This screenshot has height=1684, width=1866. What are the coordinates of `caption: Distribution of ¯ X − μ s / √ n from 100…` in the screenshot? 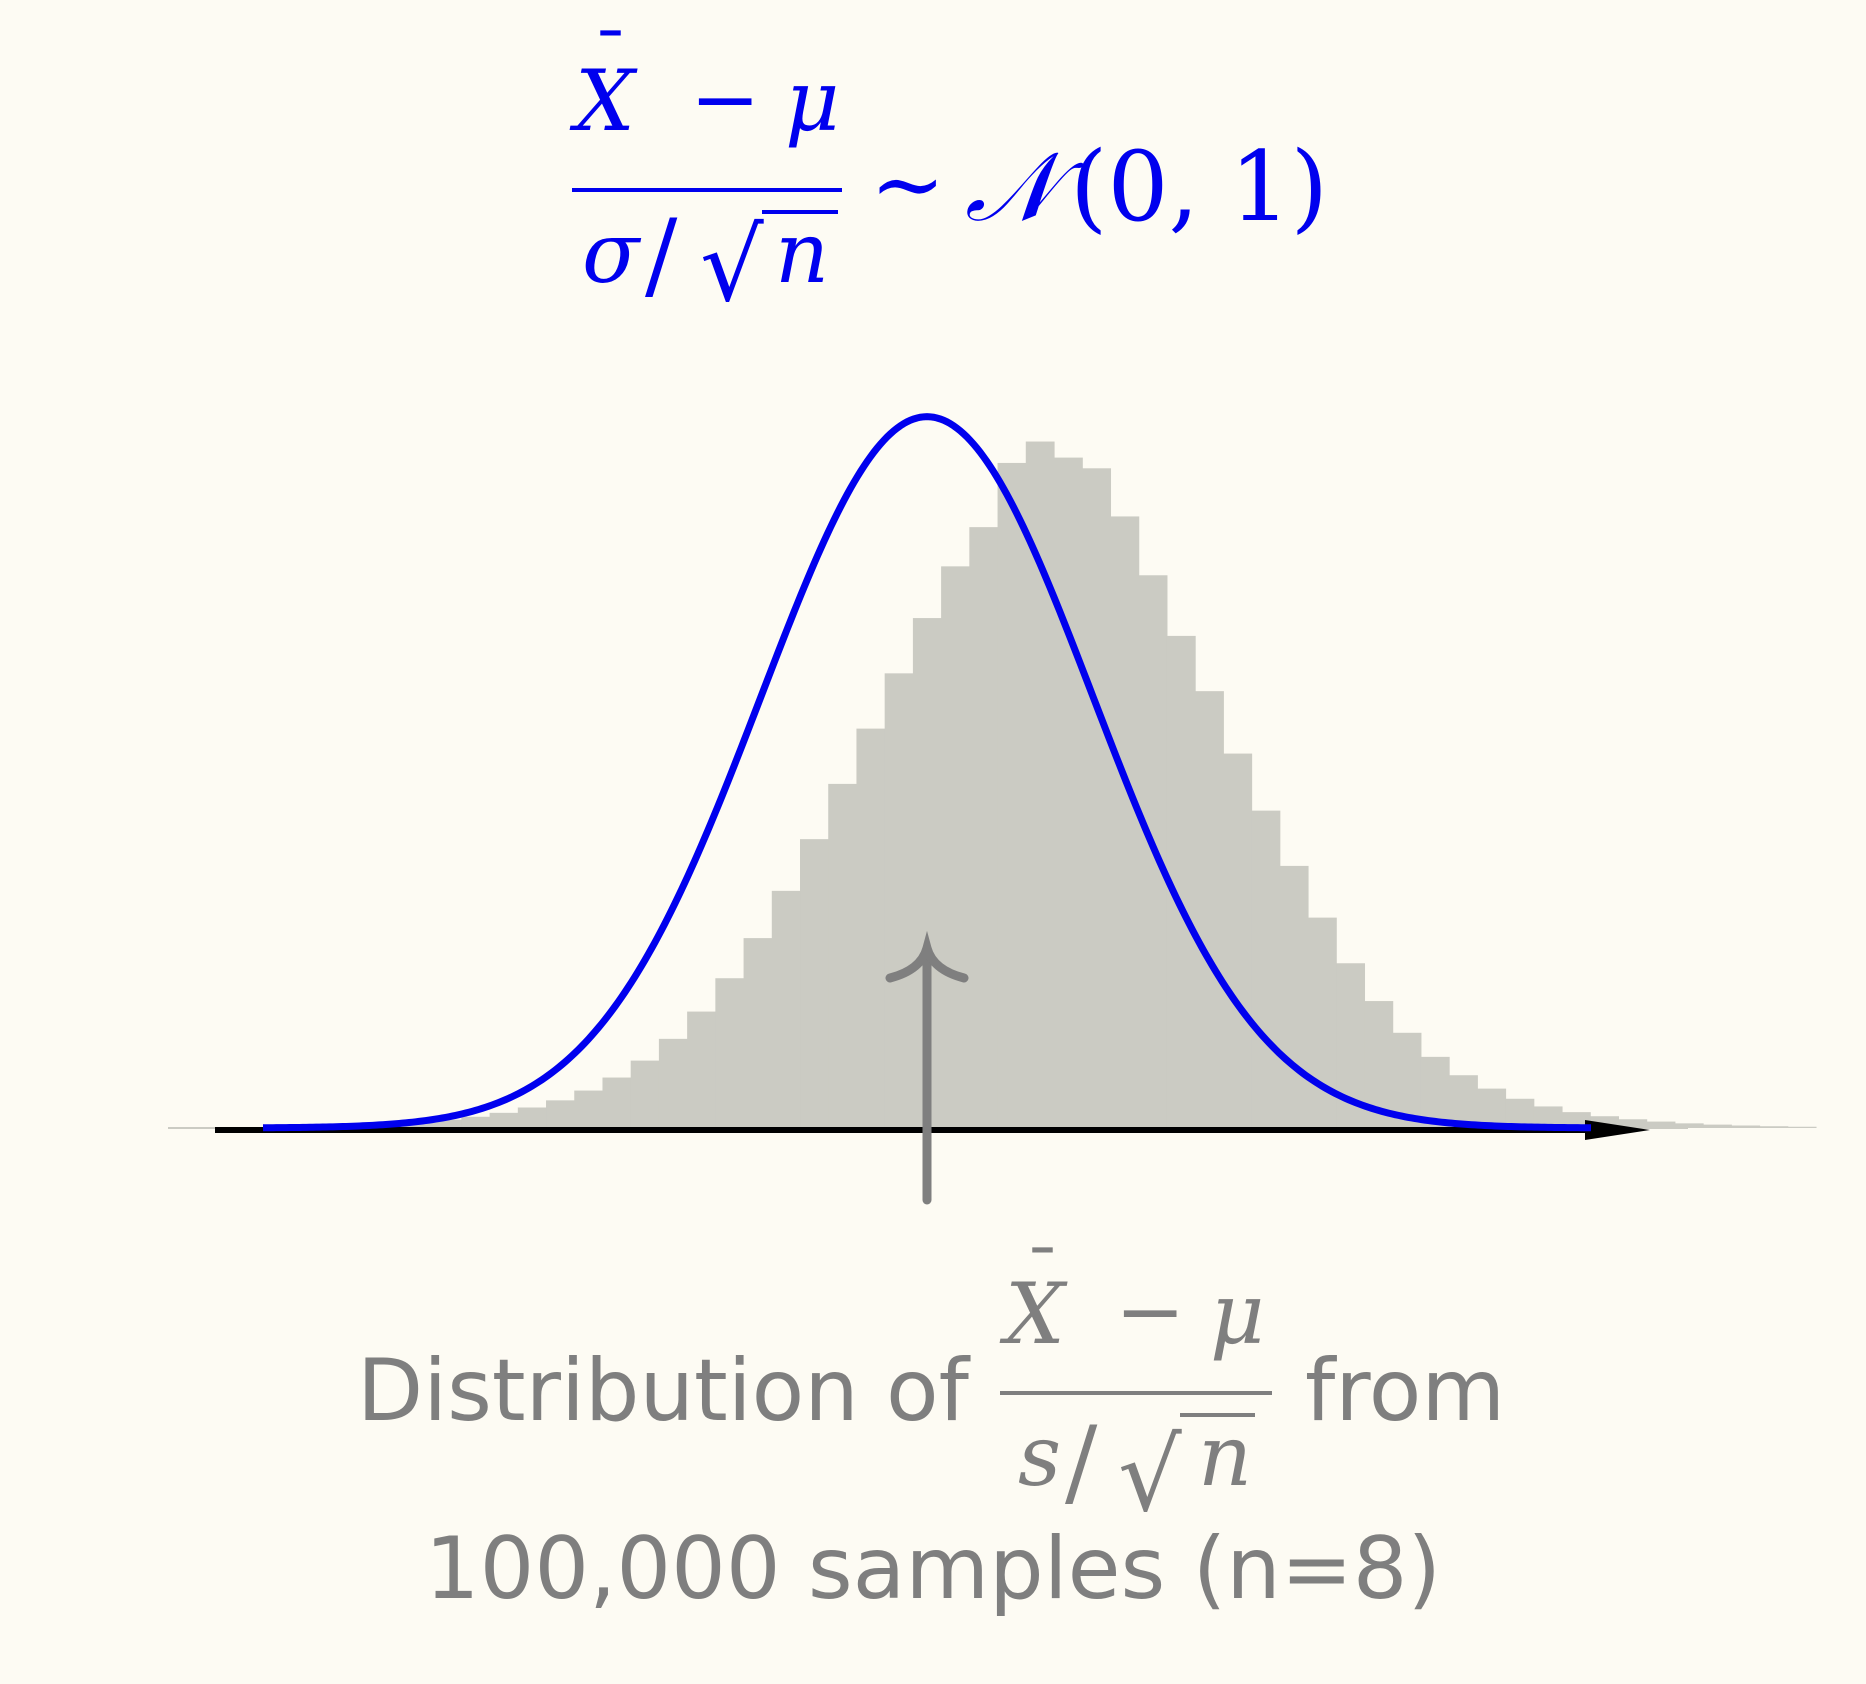 It's located at (931, 1427).